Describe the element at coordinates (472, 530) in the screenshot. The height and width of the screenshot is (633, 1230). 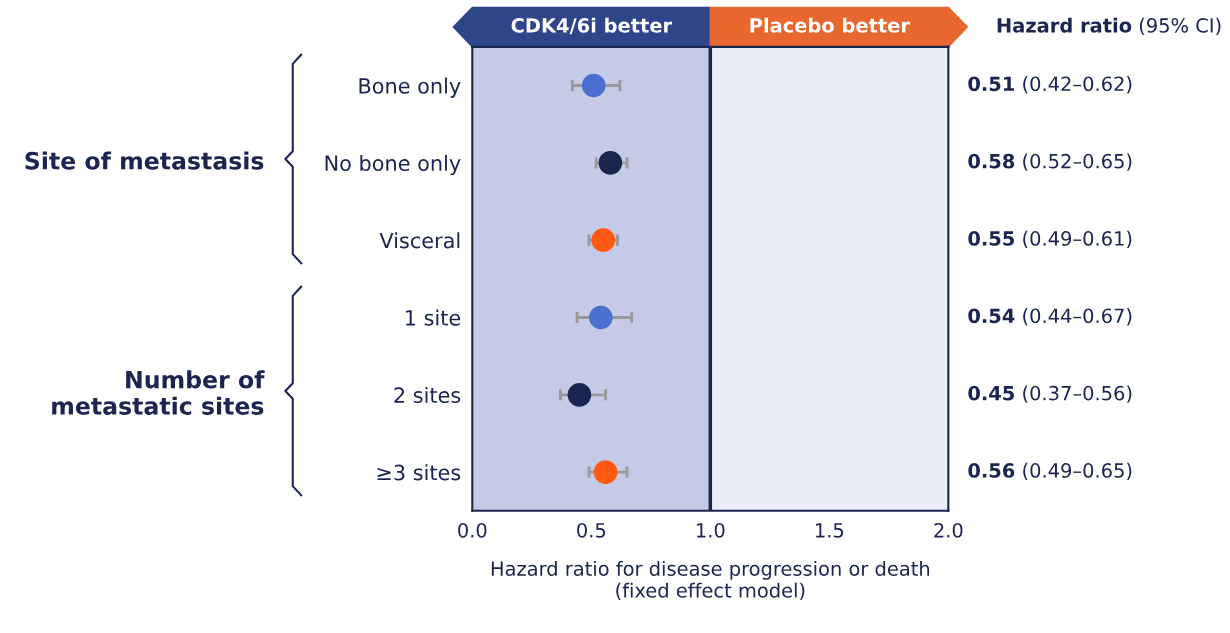
I see `x-tick-label: 0.0` at that location.